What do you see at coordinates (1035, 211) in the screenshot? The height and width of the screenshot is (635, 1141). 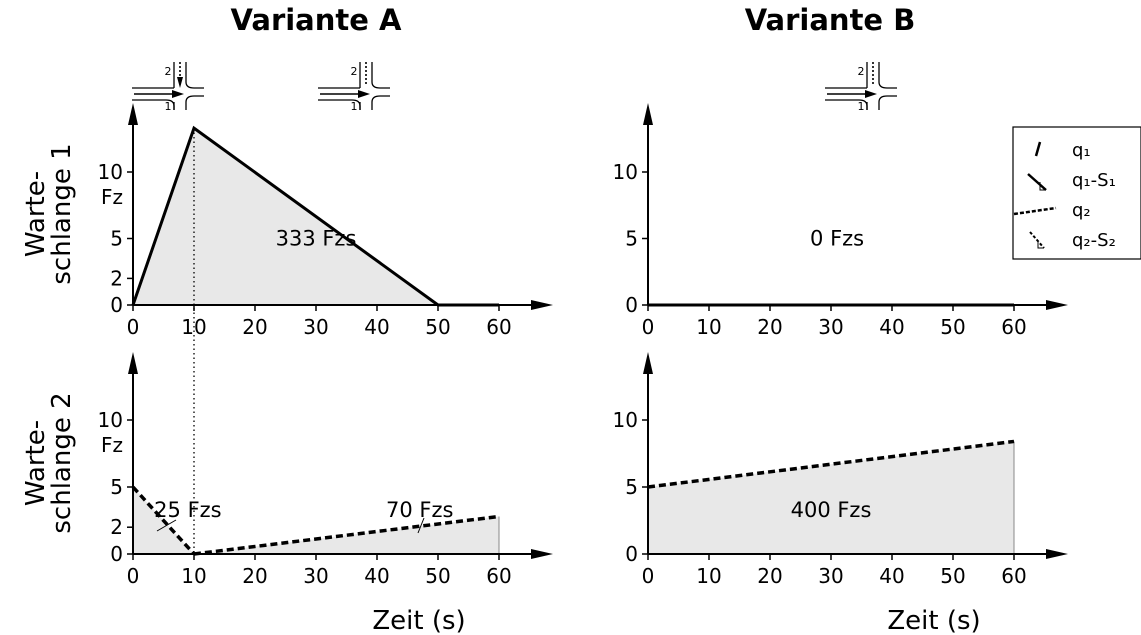 I see `legend-symbol-q2` at bounding box center [1035, 211].